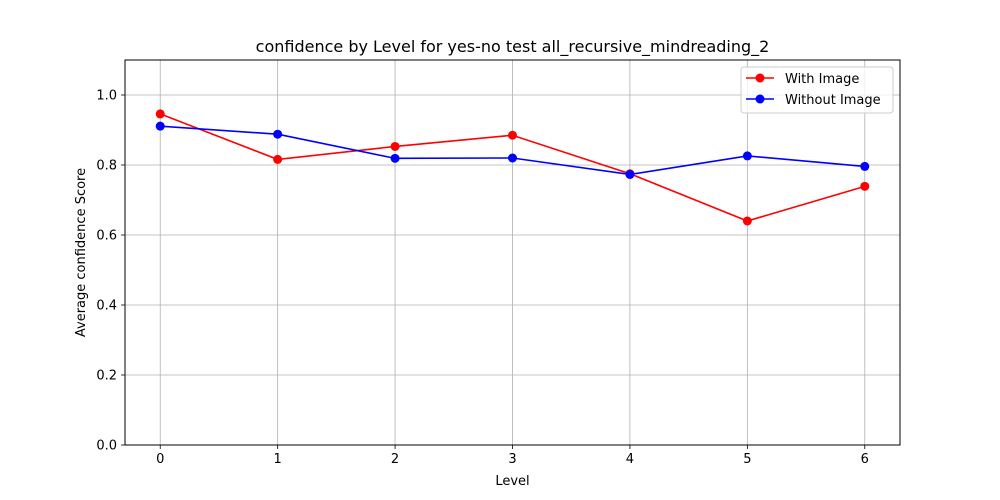 The width and height of the screenshot is (1000, 500). I want to click on x-tick-label: 2, so click(395, 459).